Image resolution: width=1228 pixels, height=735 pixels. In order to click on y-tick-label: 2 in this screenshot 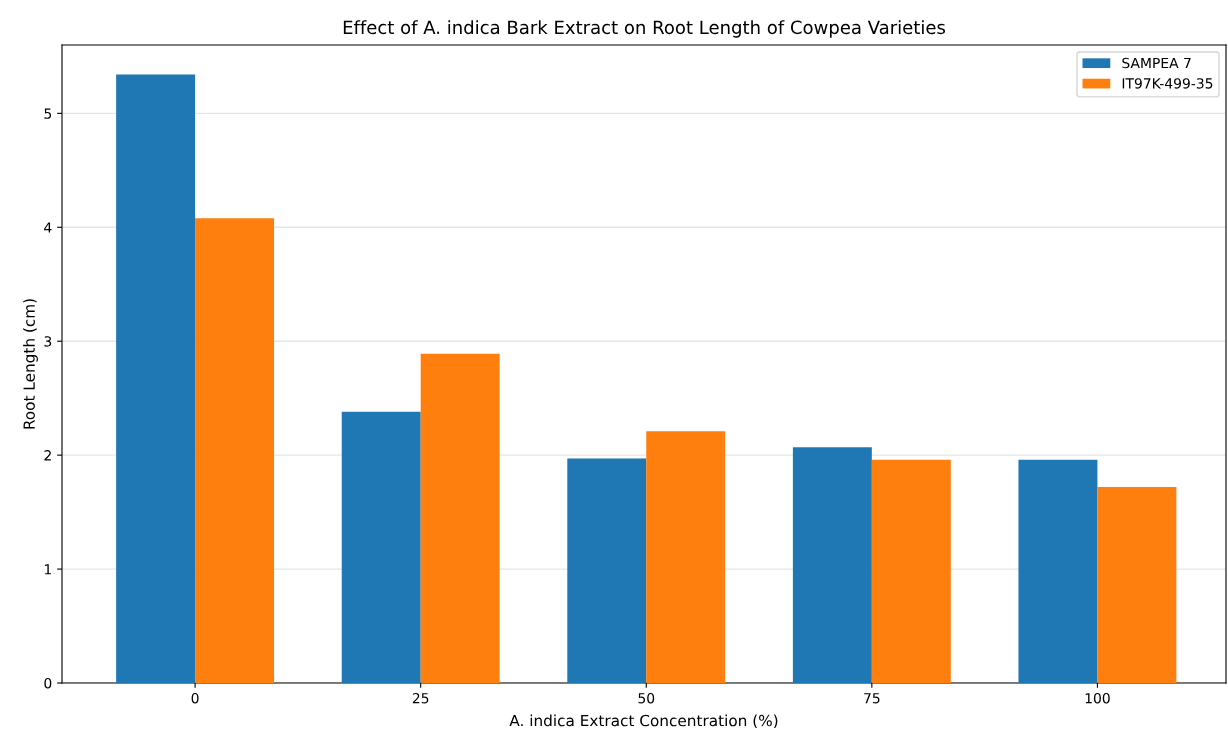, I will do `click(47, 455)`.